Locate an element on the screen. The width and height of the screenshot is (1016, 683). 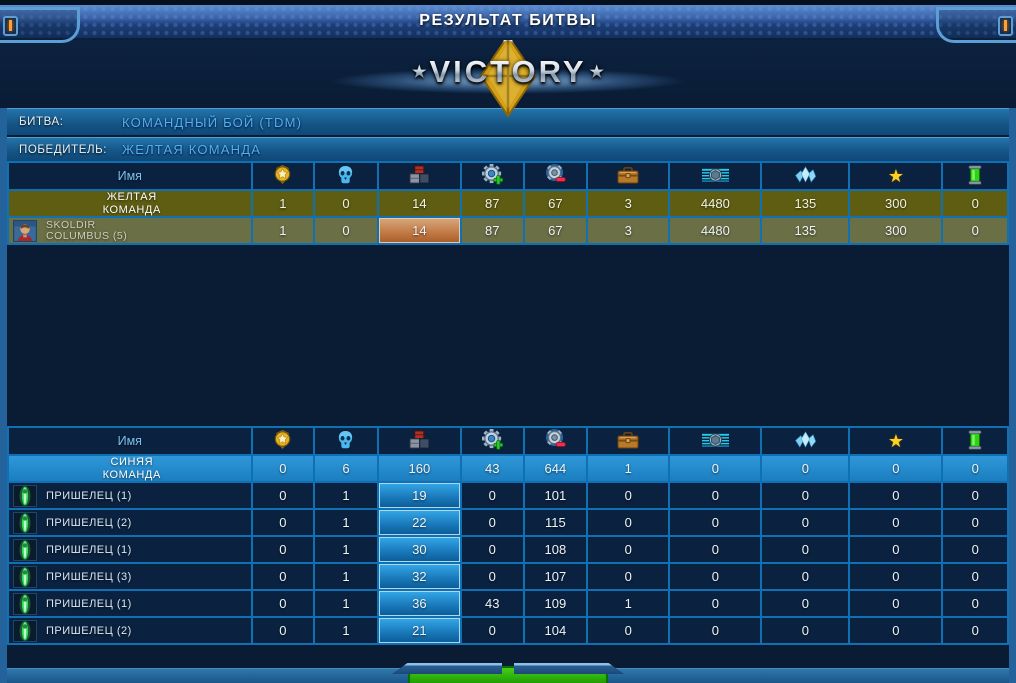
winner-value: ЖЕЛТАЯ КОМАНДА is located at coordinates (192, 149).